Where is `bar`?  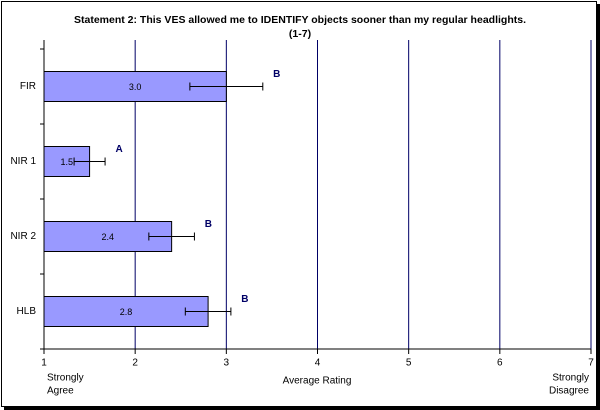 bar is located at coordinates (126, 311).